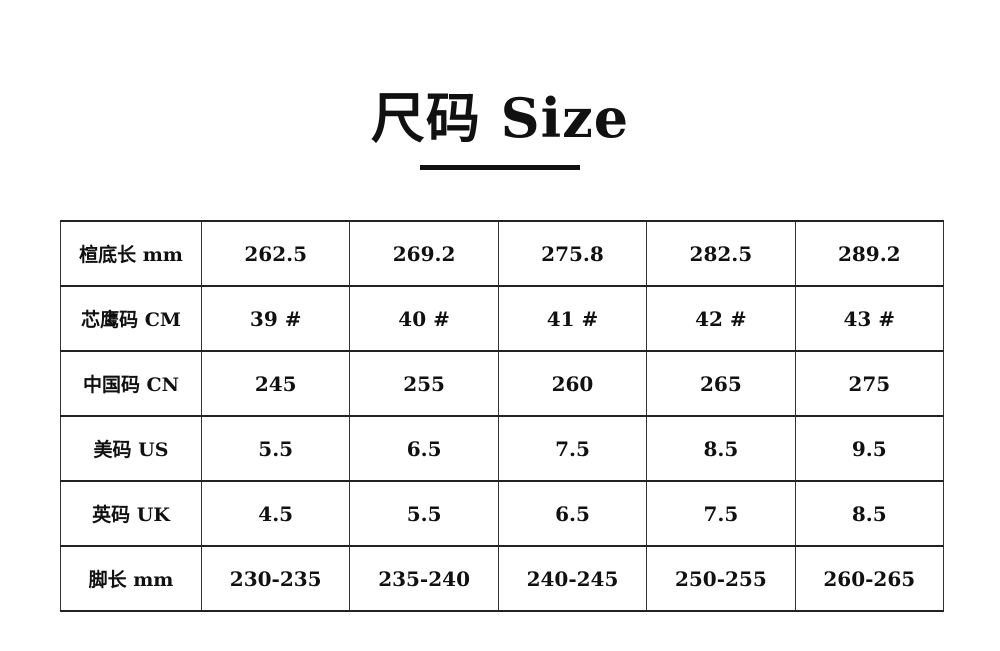 This screenshot has width=1000, height=651. I want to click on table-cell: 39 #, so click(275, 318).